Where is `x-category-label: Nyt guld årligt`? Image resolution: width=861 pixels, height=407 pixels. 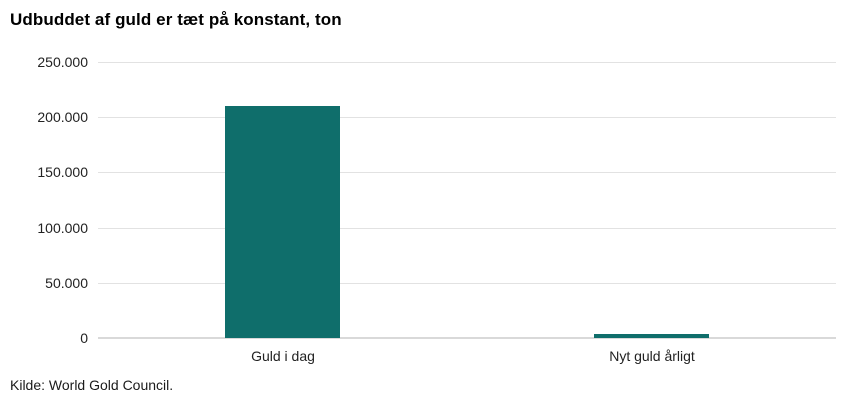 x-category-label: Nyt guld årligt is located at coordinates (652, 356).